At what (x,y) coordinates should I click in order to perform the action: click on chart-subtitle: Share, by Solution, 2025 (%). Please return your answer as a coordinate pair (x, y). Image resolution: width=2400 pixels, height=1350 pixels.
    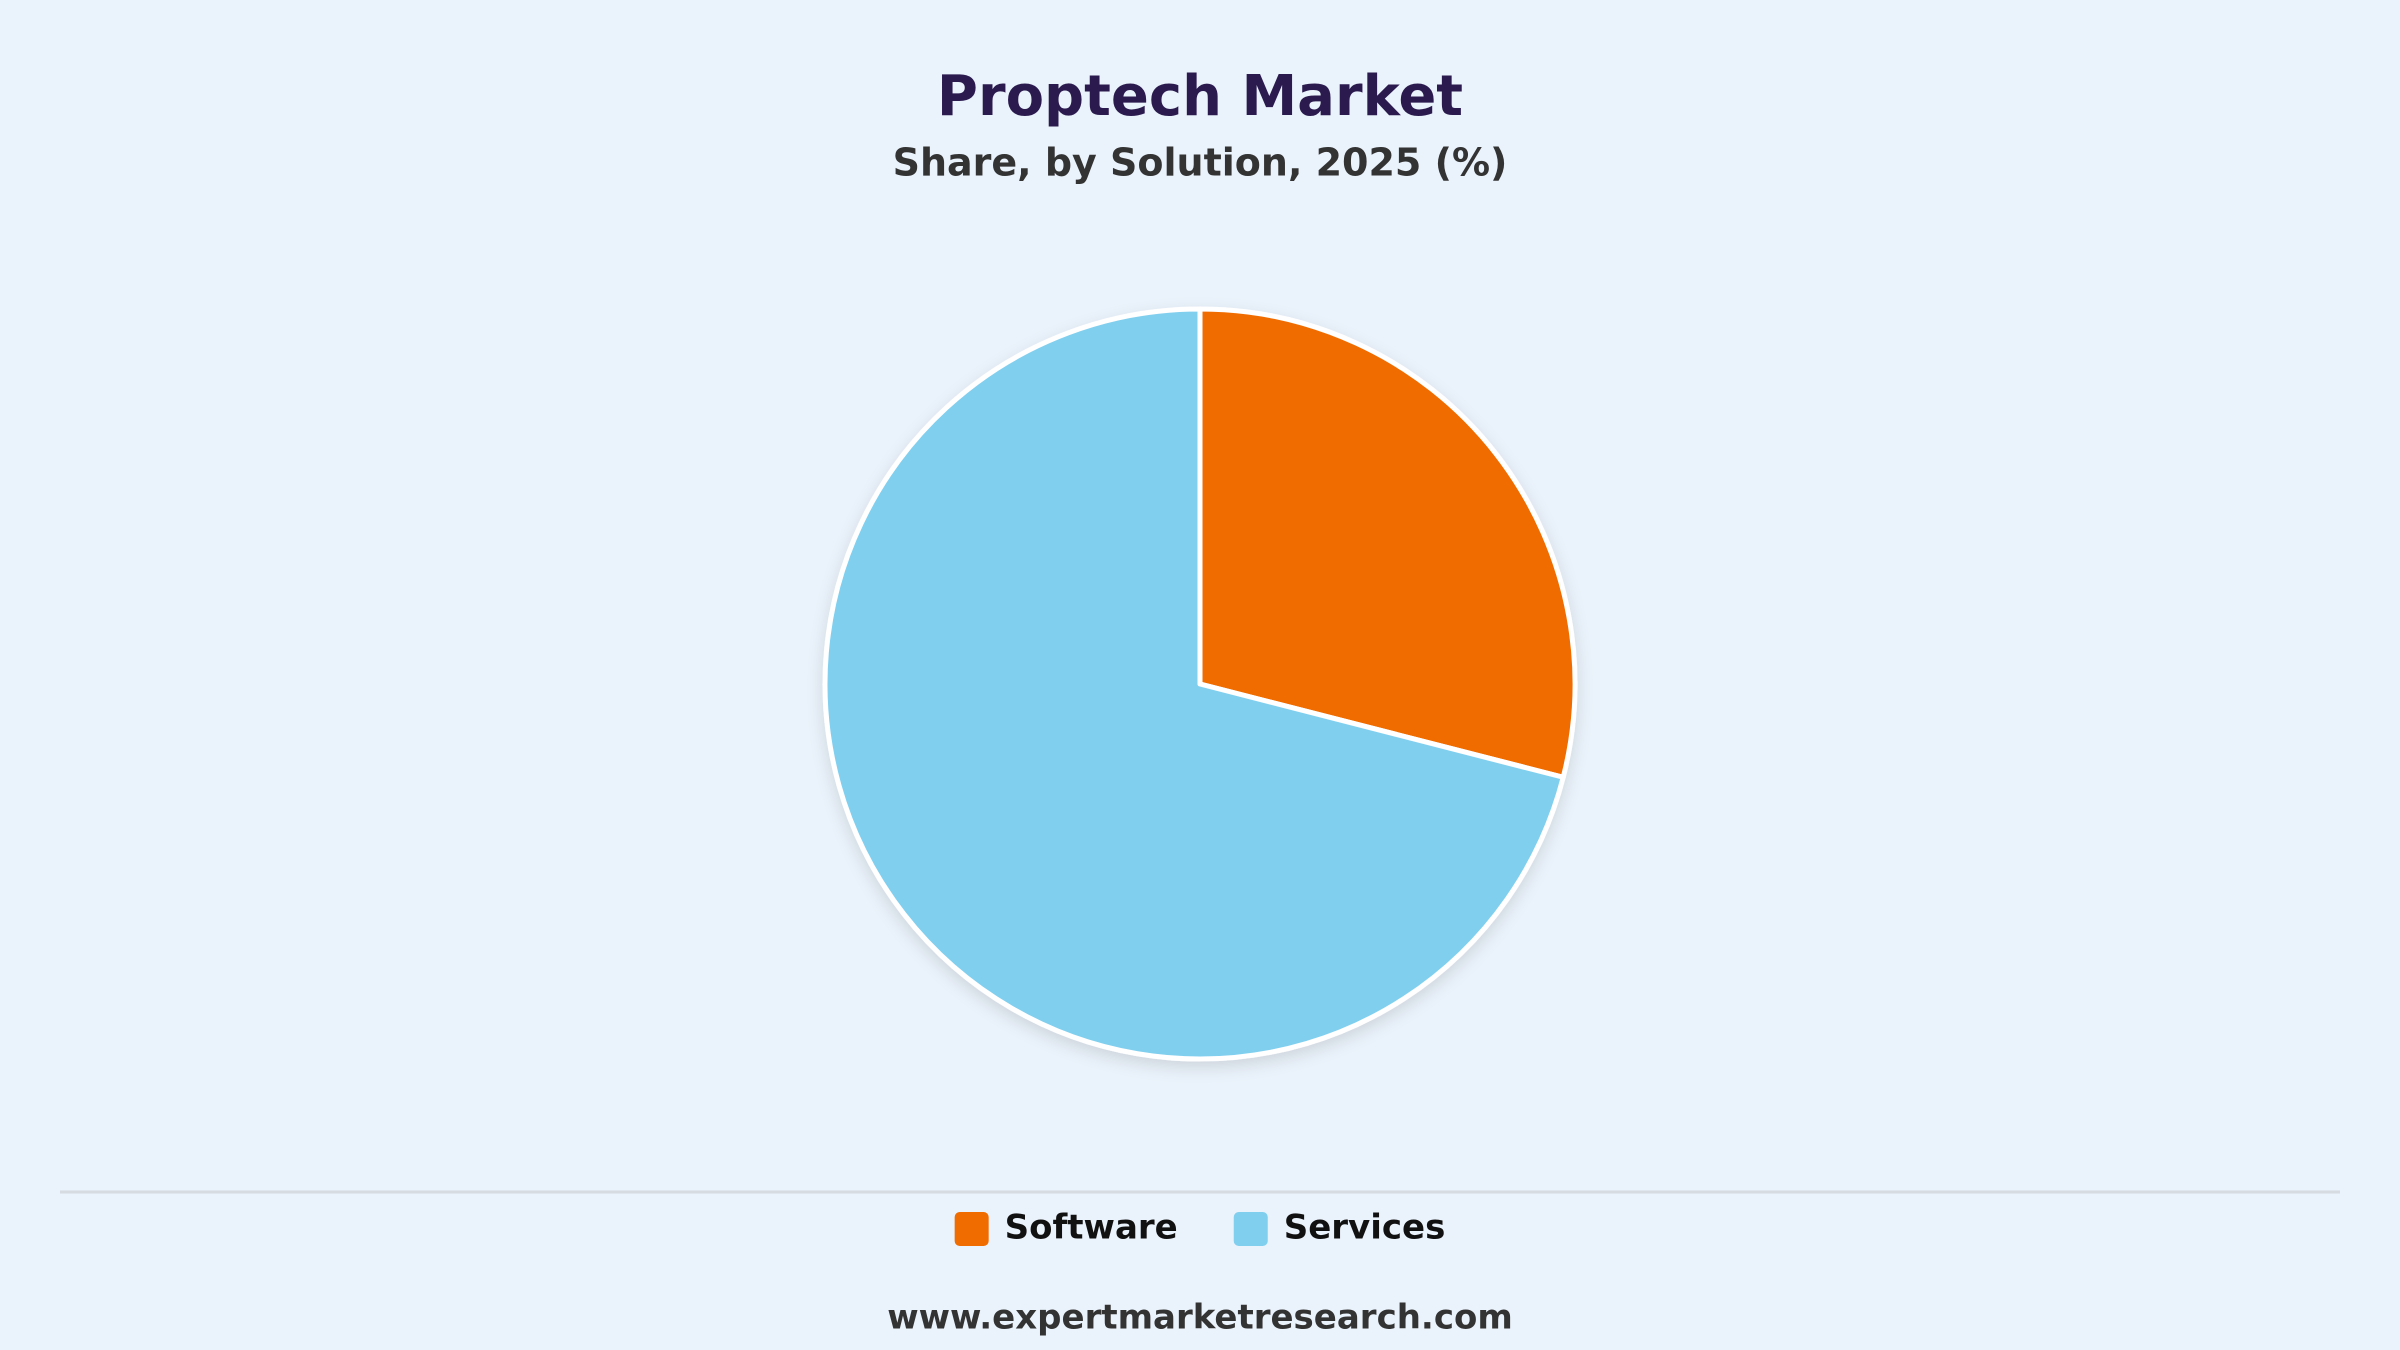
    Looking at the image, I should click on (1200, 163).